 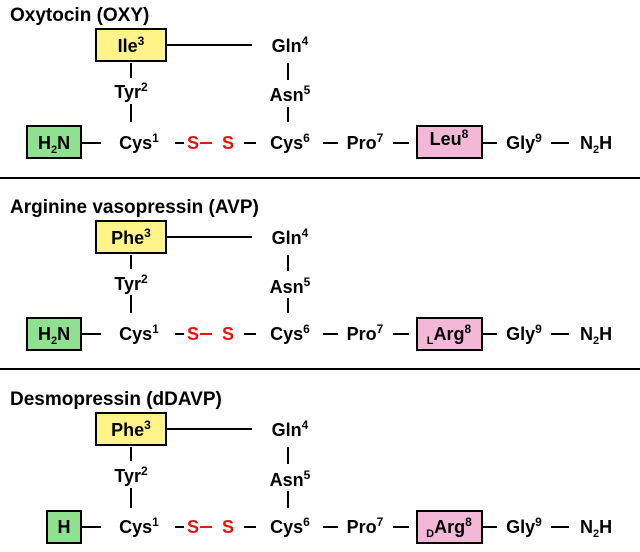 I want to click on panel-title: Oxytocin (OXY), so click(x=79, y=15).